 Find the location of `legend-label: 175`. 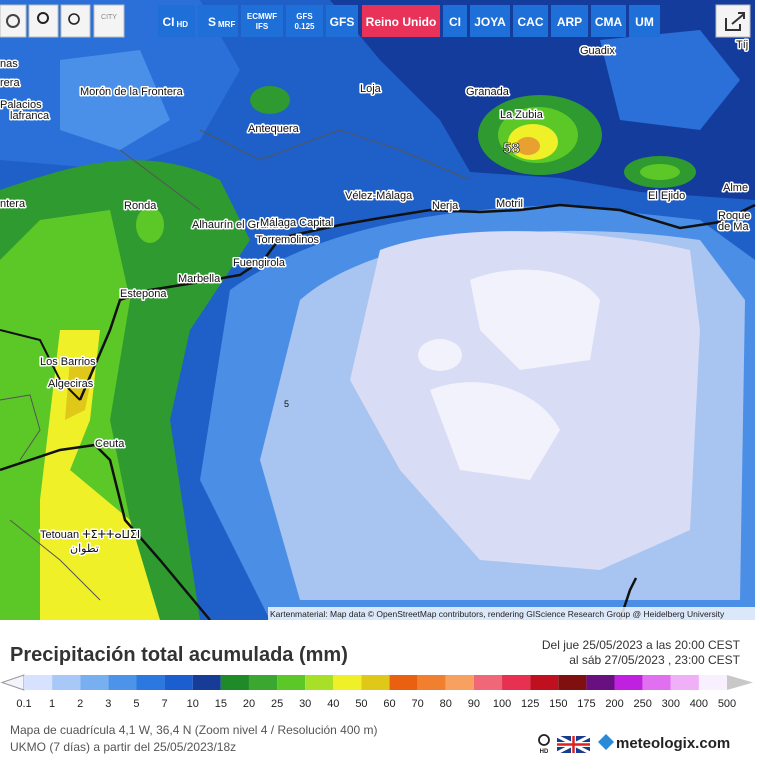

legend-label: 175 is located at coordinates (586, 704).